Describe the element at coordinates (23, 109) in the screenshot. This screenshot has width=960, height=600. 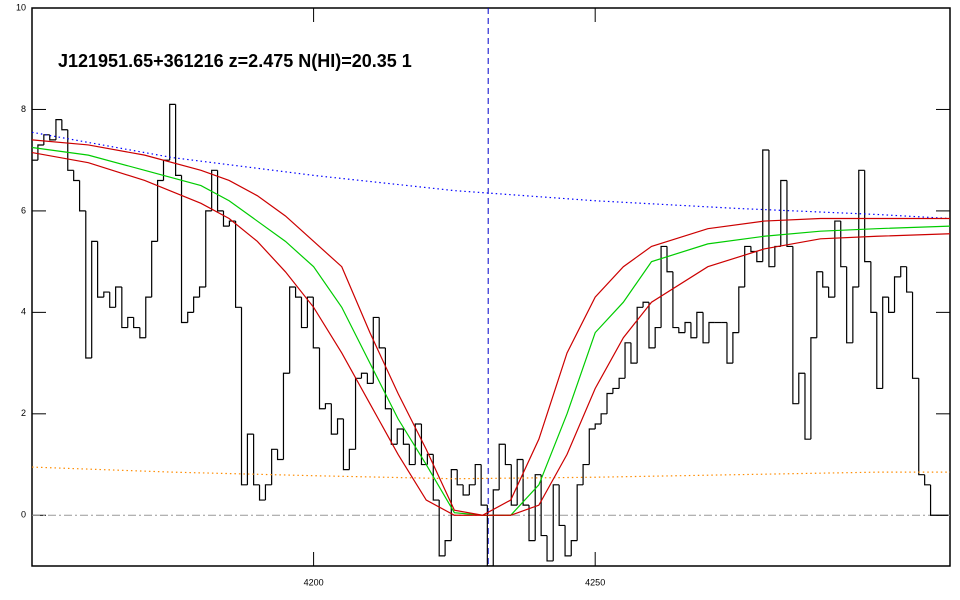
I see `y-tick-label: 8` at that location.